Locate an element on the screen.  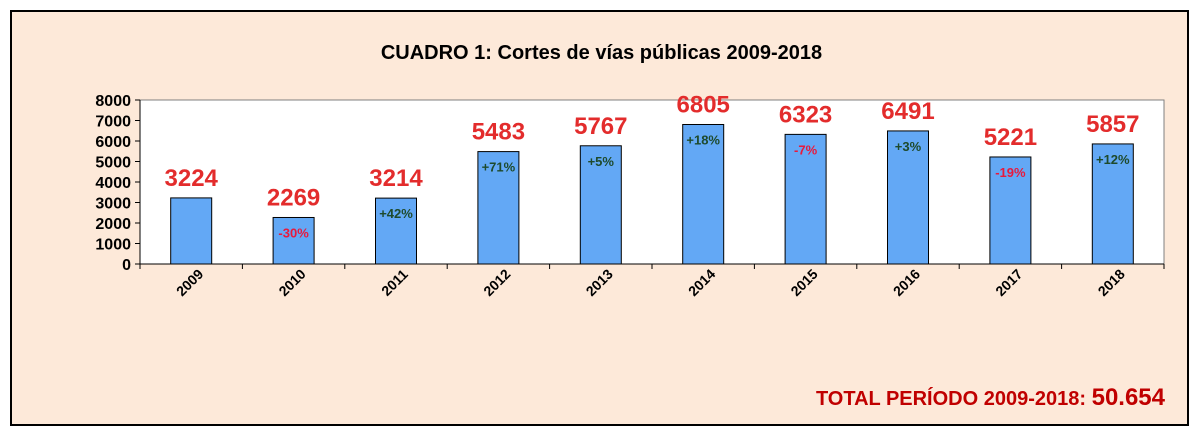
bar-2012 is located at coordinates (498, 208).